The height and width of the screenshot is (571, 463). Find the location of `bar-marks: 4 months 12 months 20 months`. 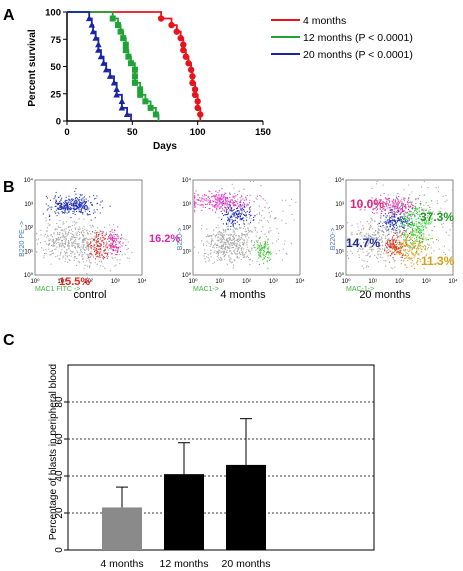

bar-marks: 4 months 12 months 20 months is located at coordinates (185, 494).